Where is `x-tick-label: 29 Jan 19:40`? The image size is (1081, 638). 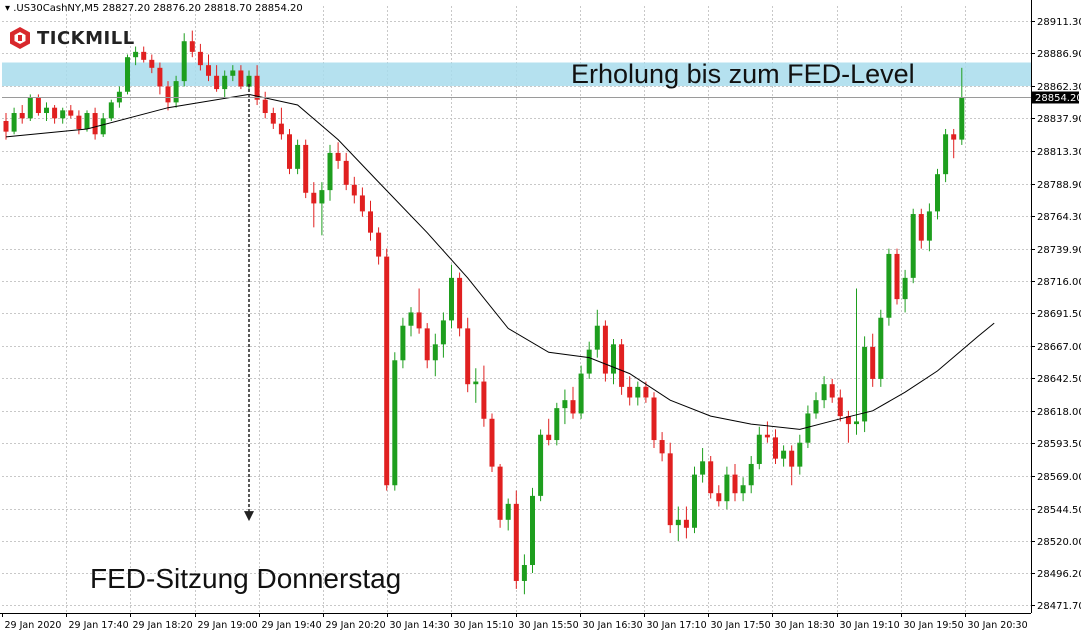 x-tick-label: 29 Jan 19:40 is located at coordinates (292, 625).